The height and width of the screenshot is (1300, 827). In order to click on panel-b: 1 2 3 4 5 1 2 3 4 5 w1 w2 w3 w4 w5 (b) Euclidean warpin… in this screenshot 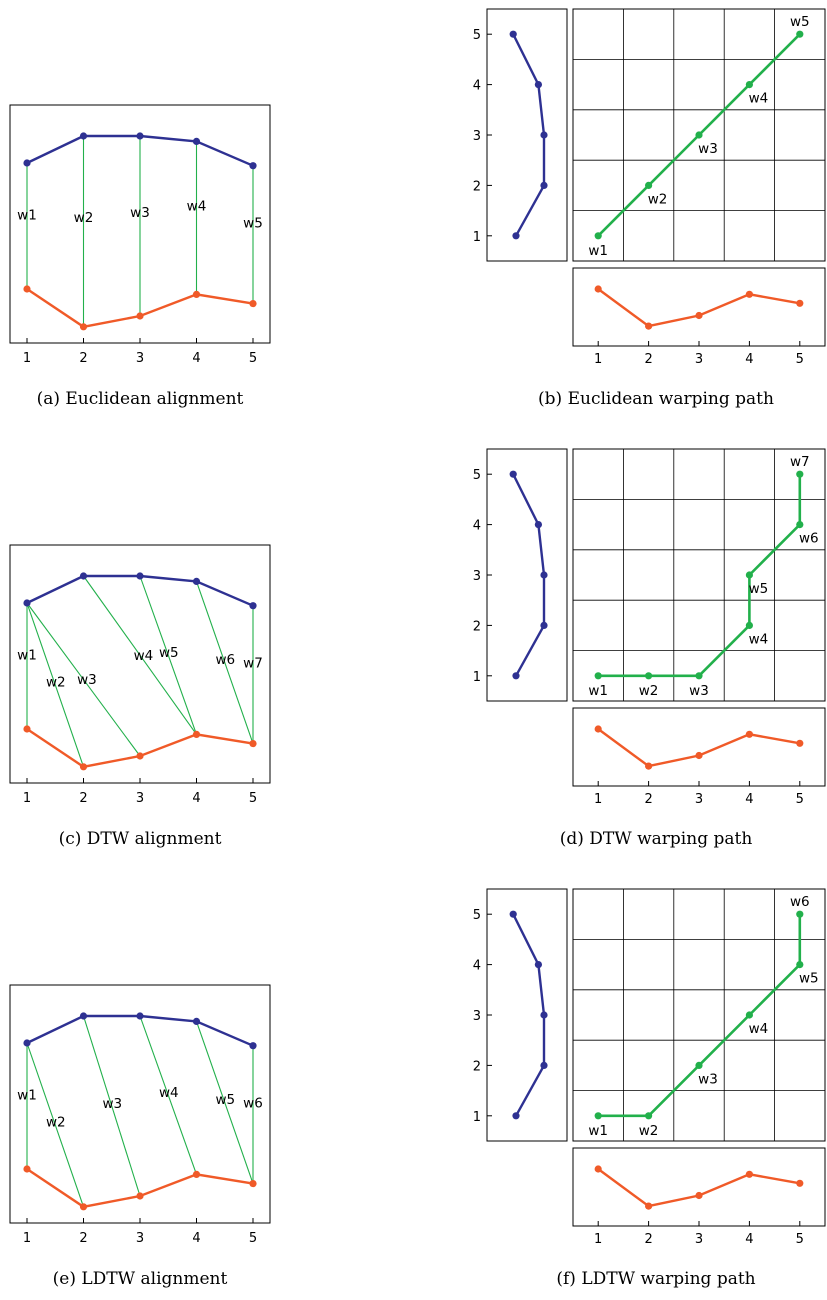, I will do `click(649, 208)`.